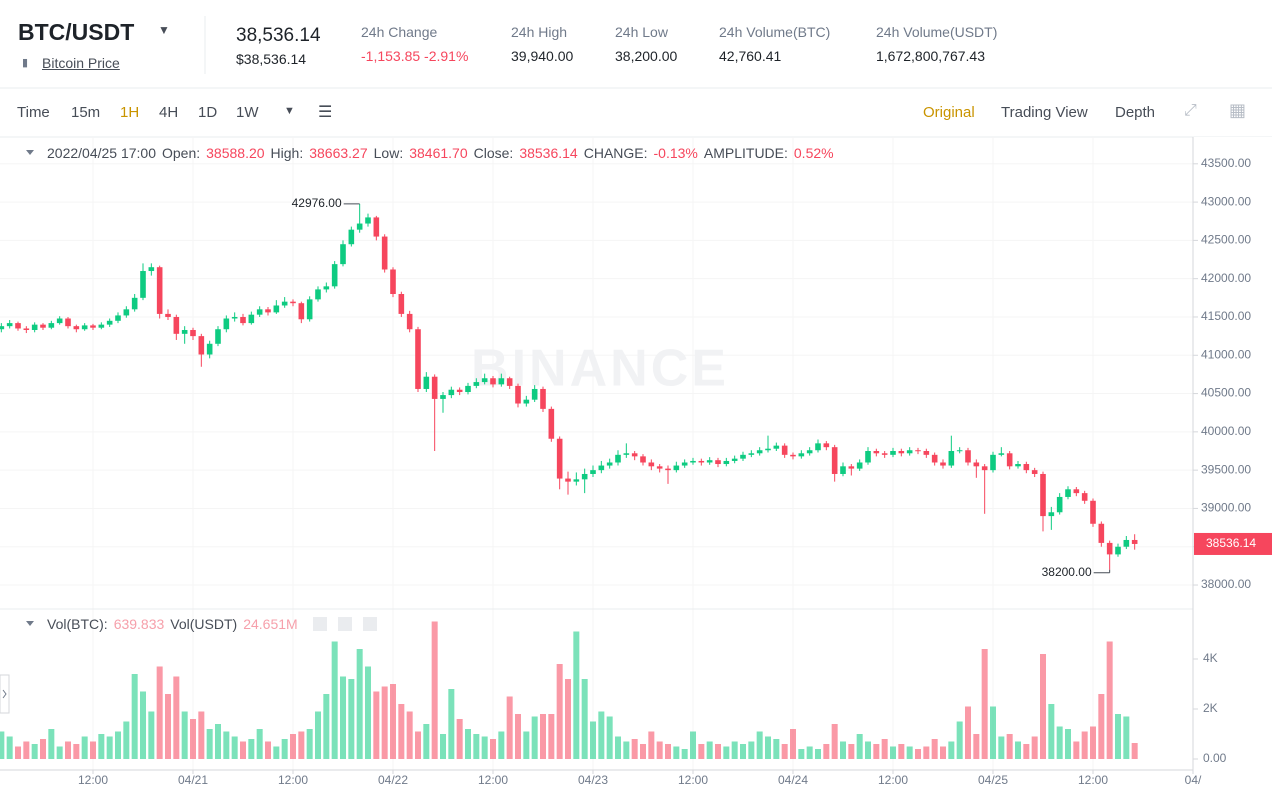 This screenshot has height=802, width=1272. I want to click on low-label: 38200.00, so click(1067, 572).